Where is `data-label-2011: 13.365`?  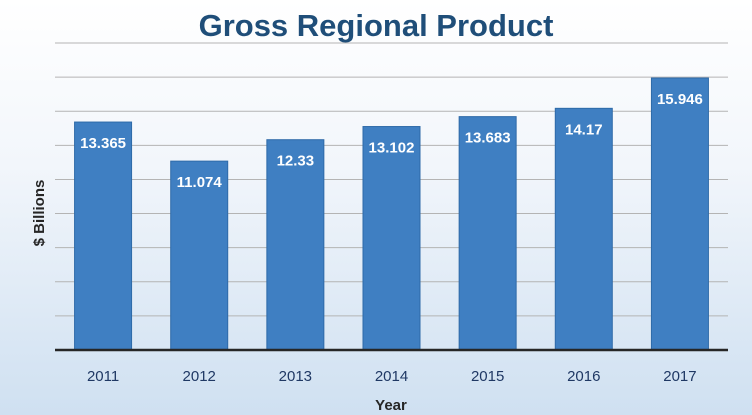 data-label-2011: 13.365 is located at coordinates (103, 143).